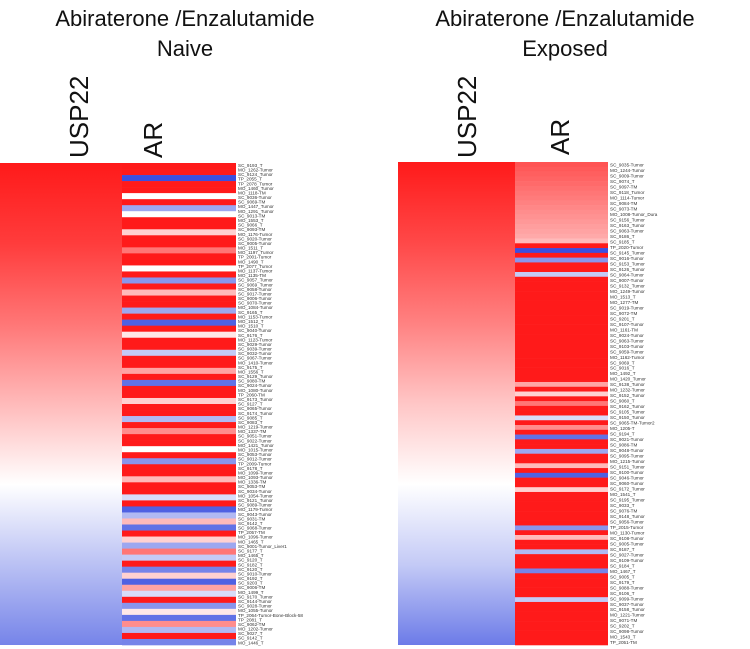 This screenshot has height=649, width=750. Describe the element at coordinates (622, 368) in the screenshot. I see `row-label: SC_9016_T` at that location.